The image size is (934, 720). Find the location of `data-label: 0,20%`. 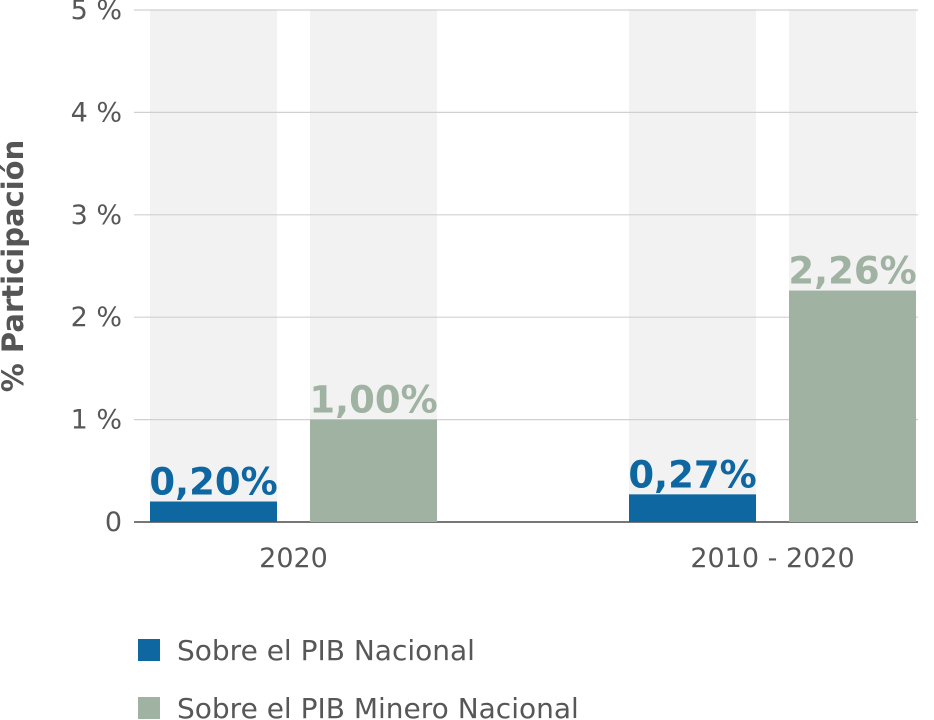

data-label: 0,20% is located at coordinates (213, 482).